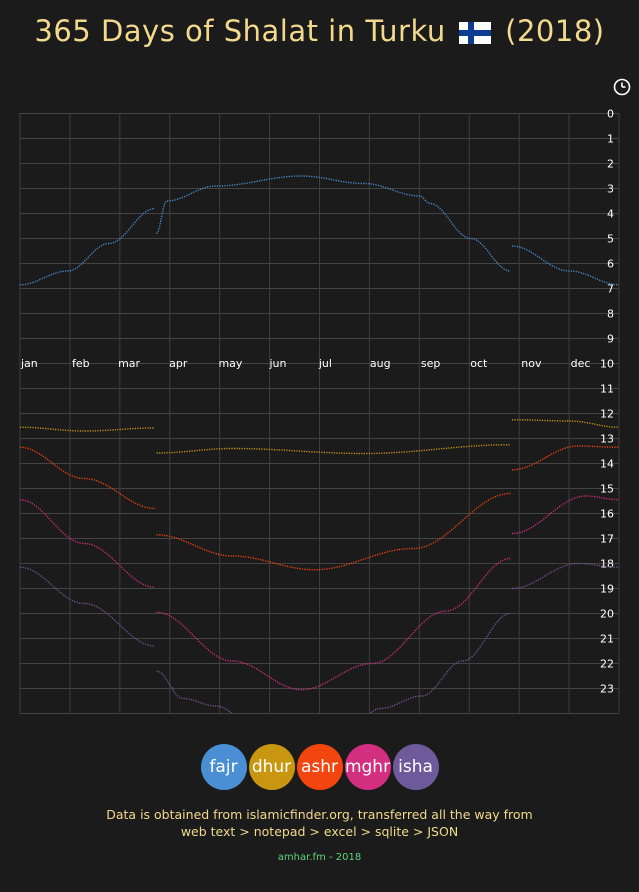 Image resolution: width=639 pixels, height=892 pixels. Describe the element at coordinates (479, 363) in the screenshot. I see `month-label: oct` at that location.